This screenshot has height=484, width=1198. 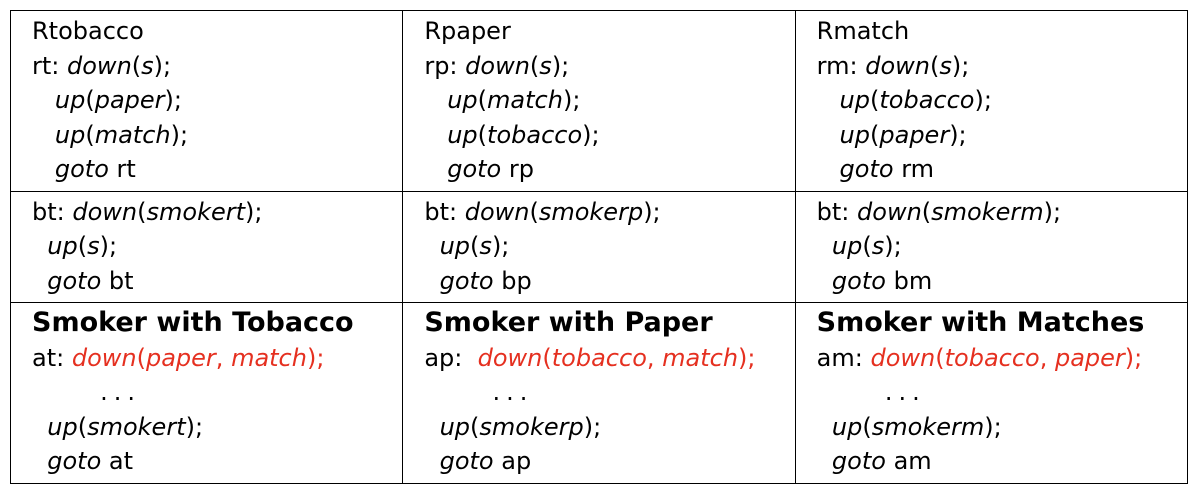 What do you see at coordinates (837, 65) in the screenshot?
I see `label: rm:` at bounding box center [837, 65].